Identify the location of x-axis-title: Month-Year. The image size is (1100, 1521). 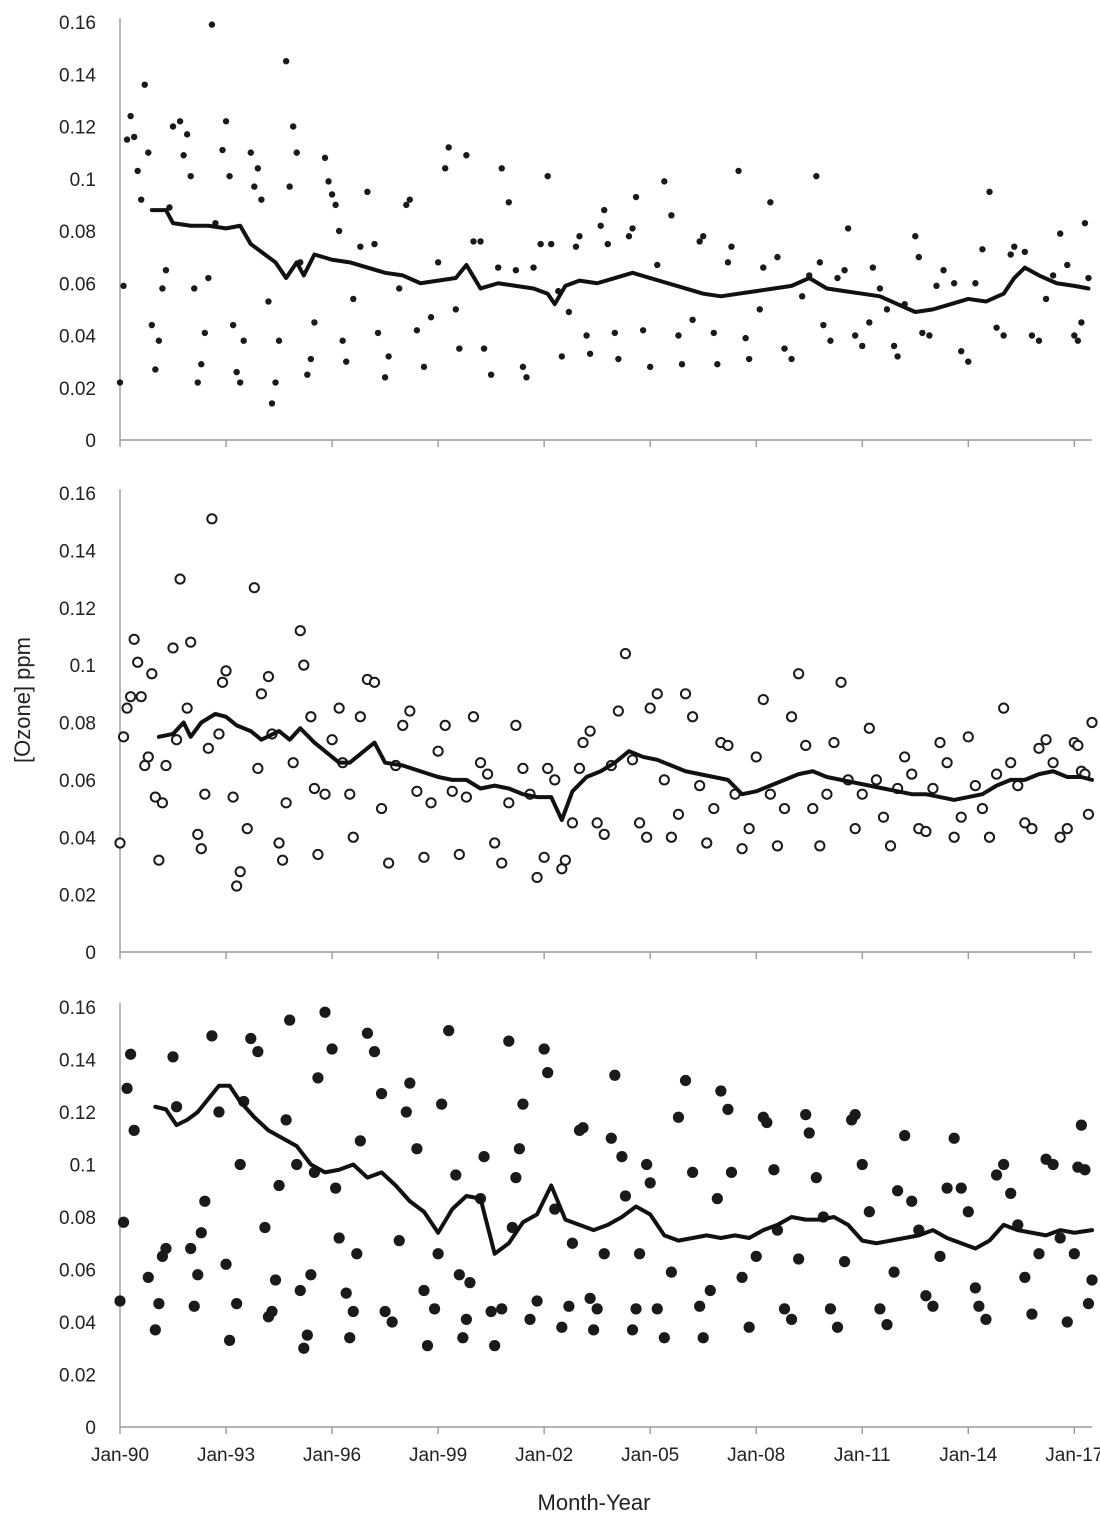
(594, 1502).